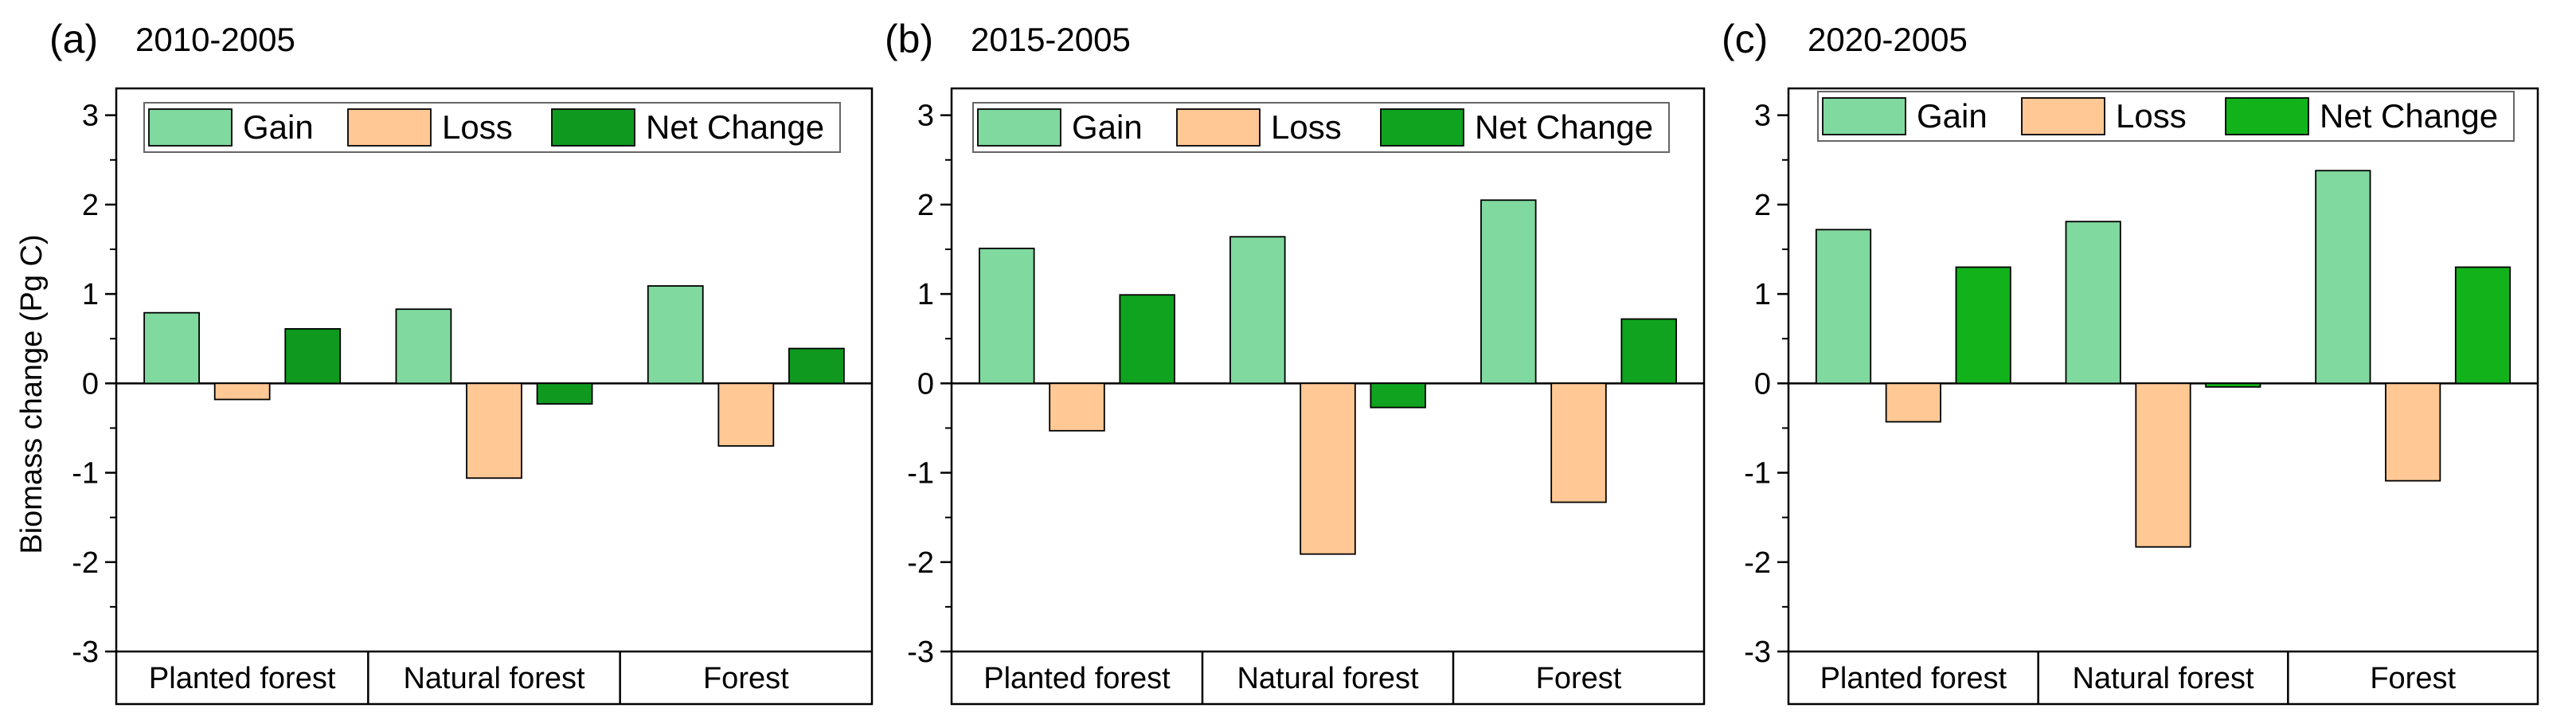  Describe the element at coordinates (215, 39) in the screenshot. I see `panel-title: 2010-2005` at that location.